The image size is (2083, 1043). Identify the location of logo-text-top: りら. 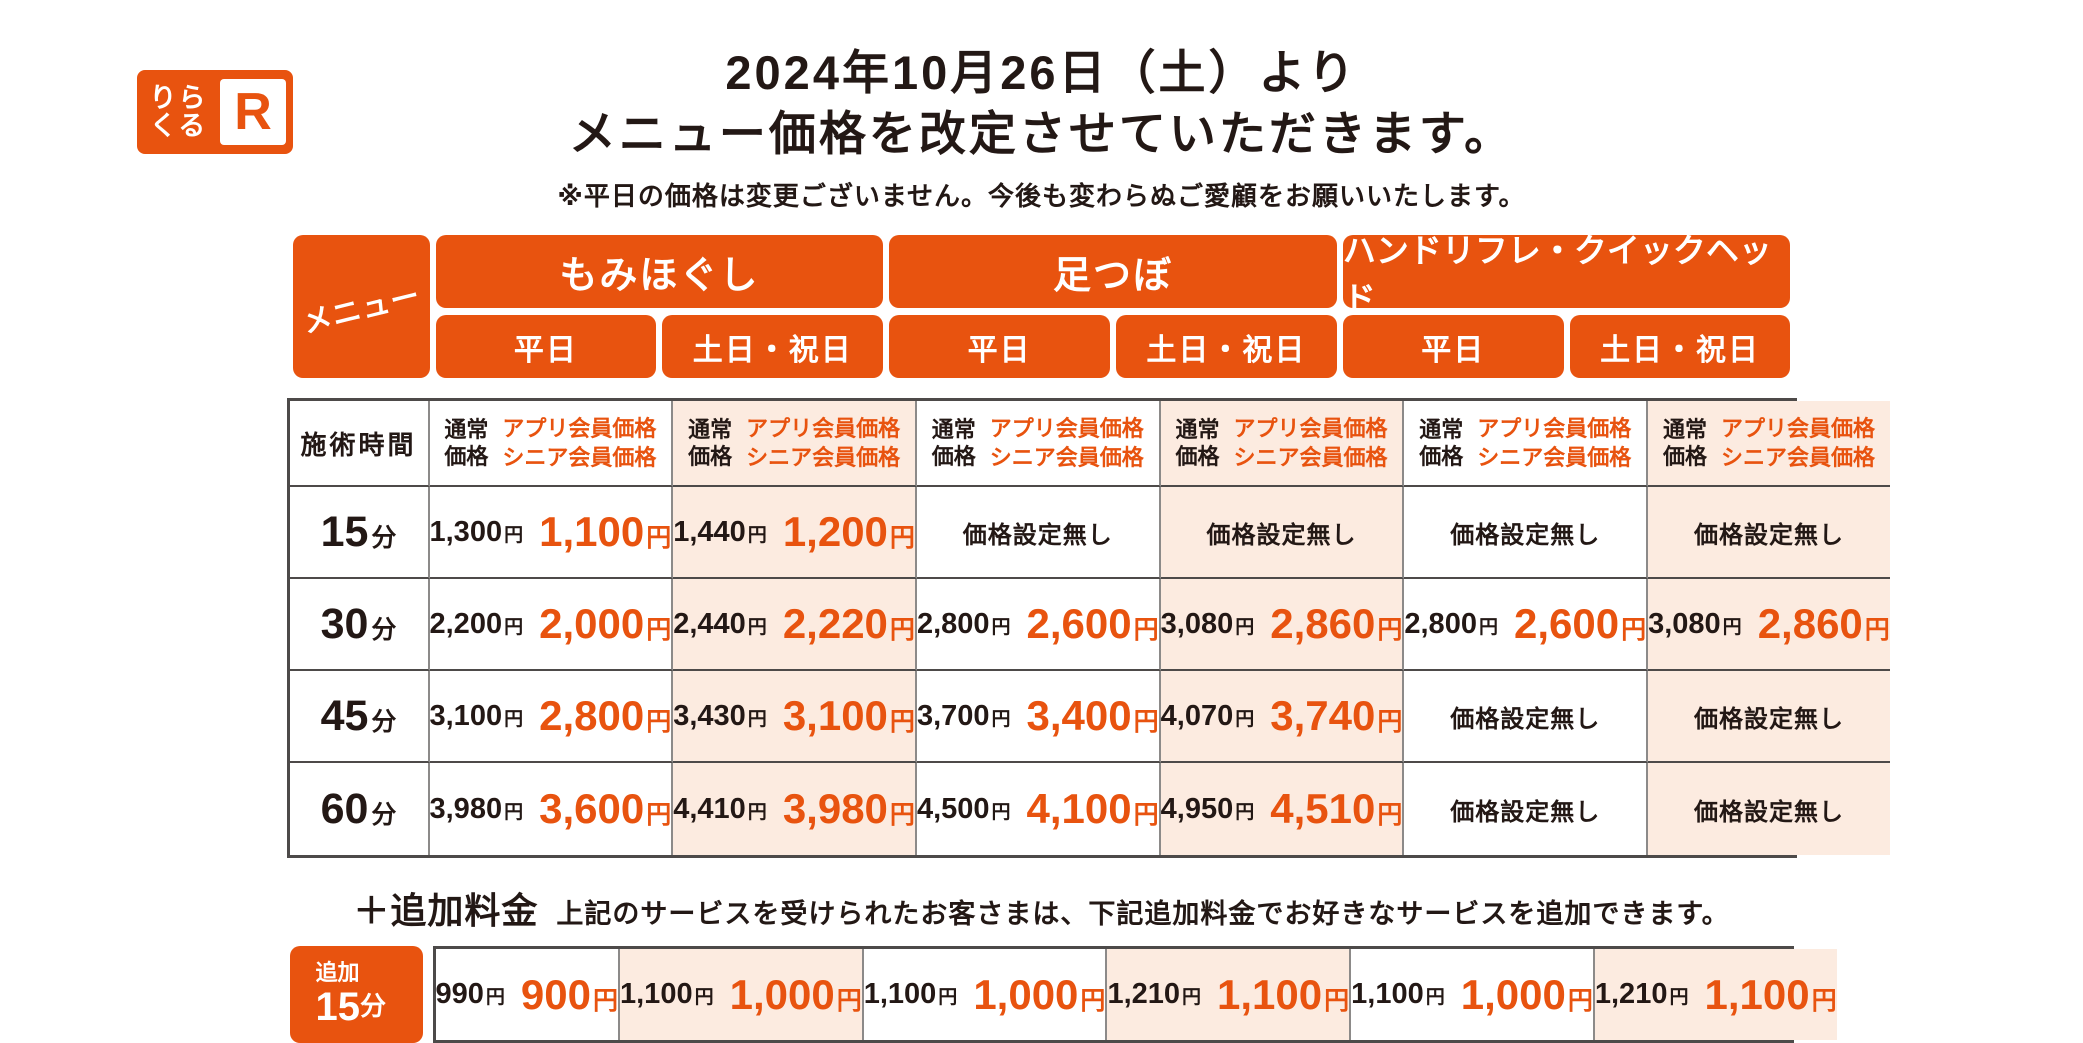
(178, 97).